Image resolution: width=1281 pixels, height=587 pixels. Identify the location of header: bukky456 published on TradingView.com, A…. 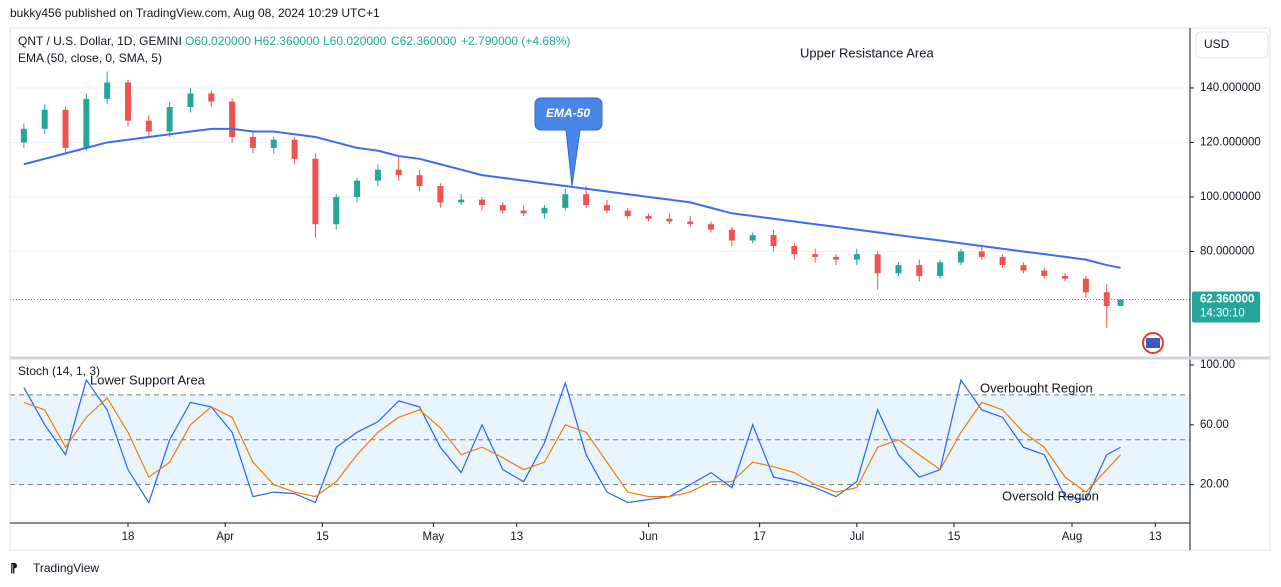
(195, 13).